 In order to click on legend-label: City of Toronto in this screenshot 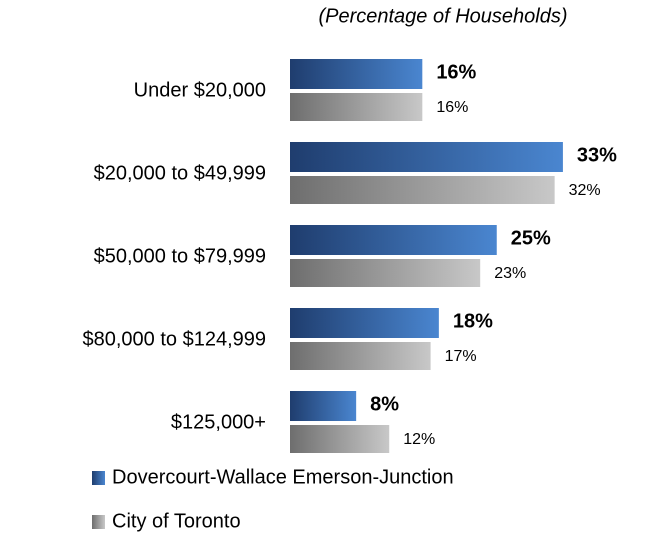, I will do `click(176, 521)`.